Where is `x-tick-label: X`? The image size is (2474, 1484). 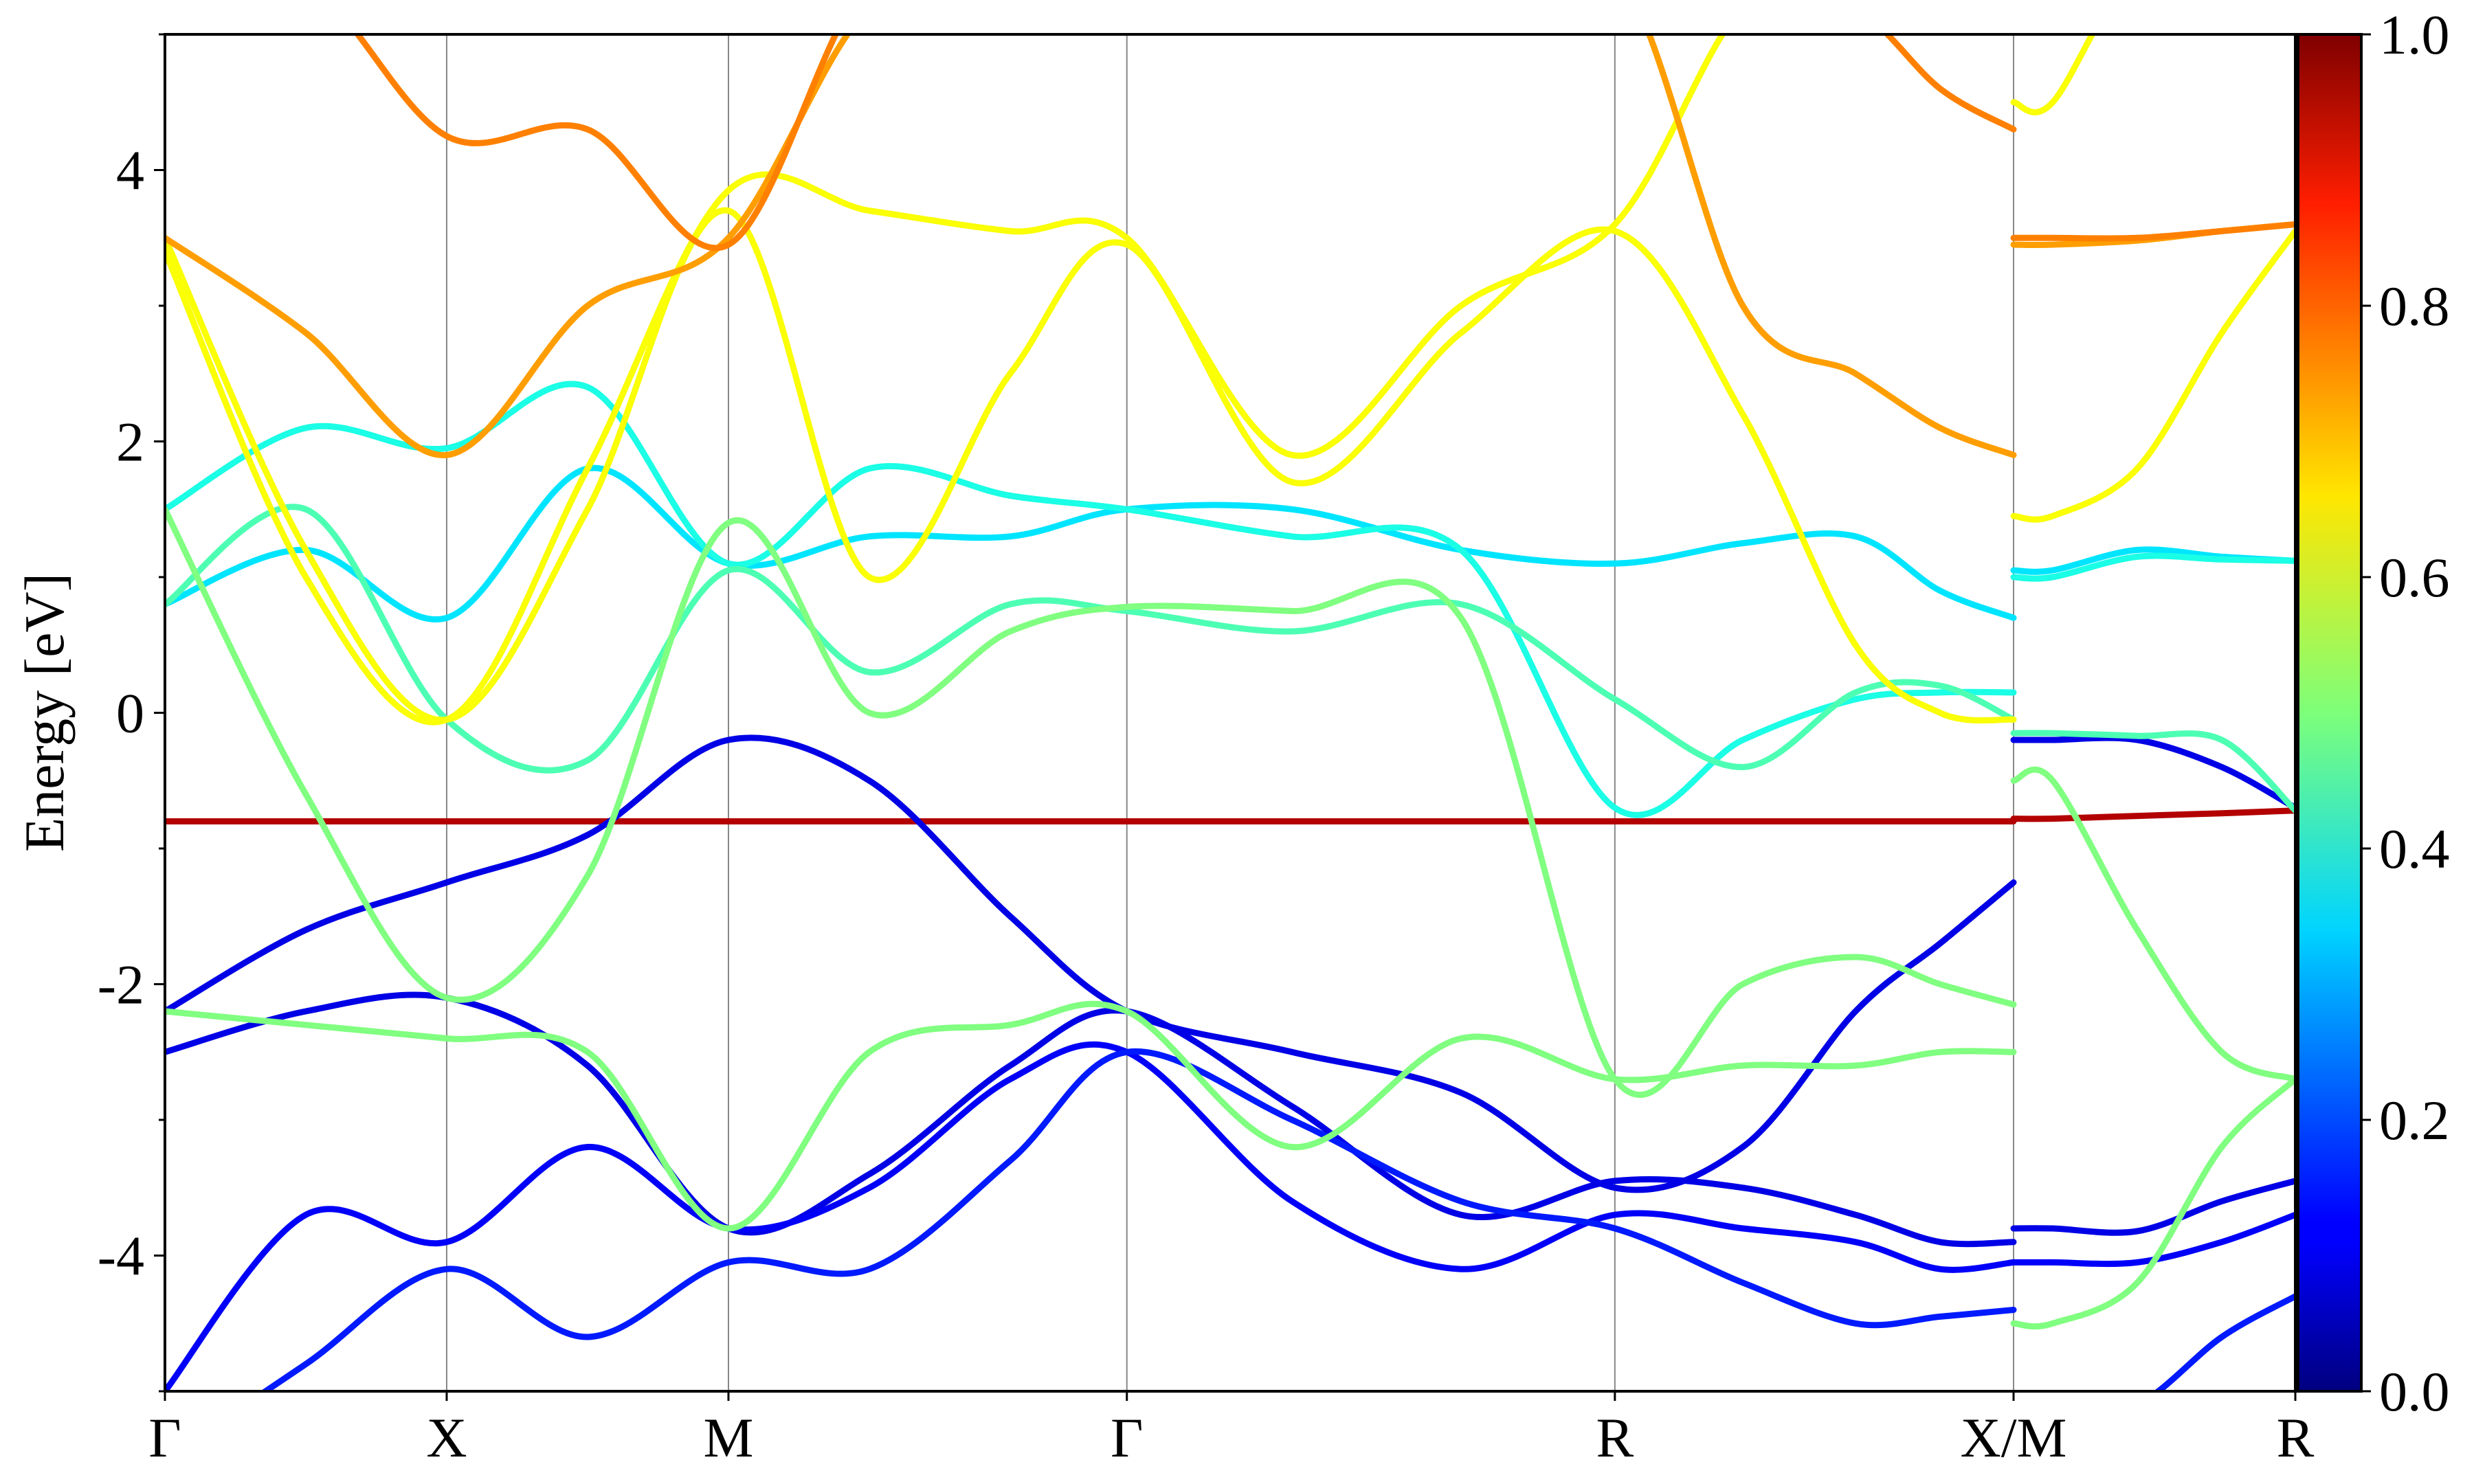
x-tick-label: X is located at coordinates (446, 1437).